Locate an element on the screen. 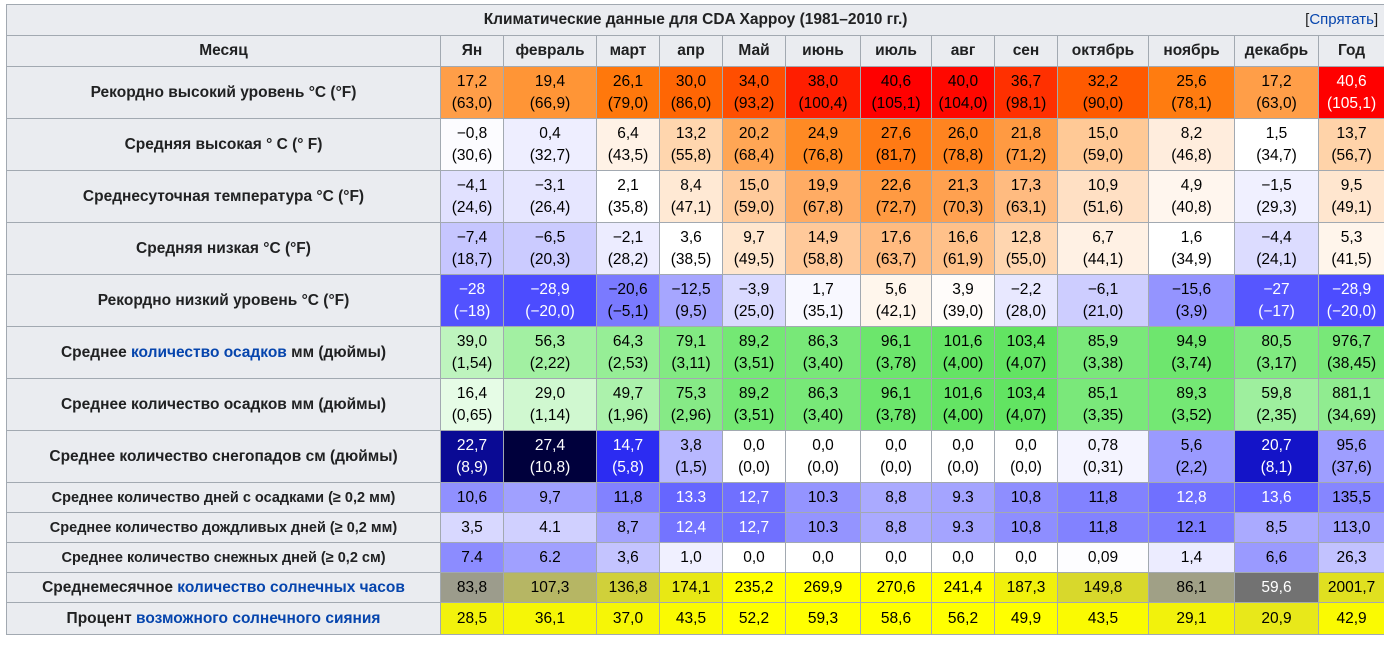  cell-value: −4,4 is located at coordinates (1276, 237).